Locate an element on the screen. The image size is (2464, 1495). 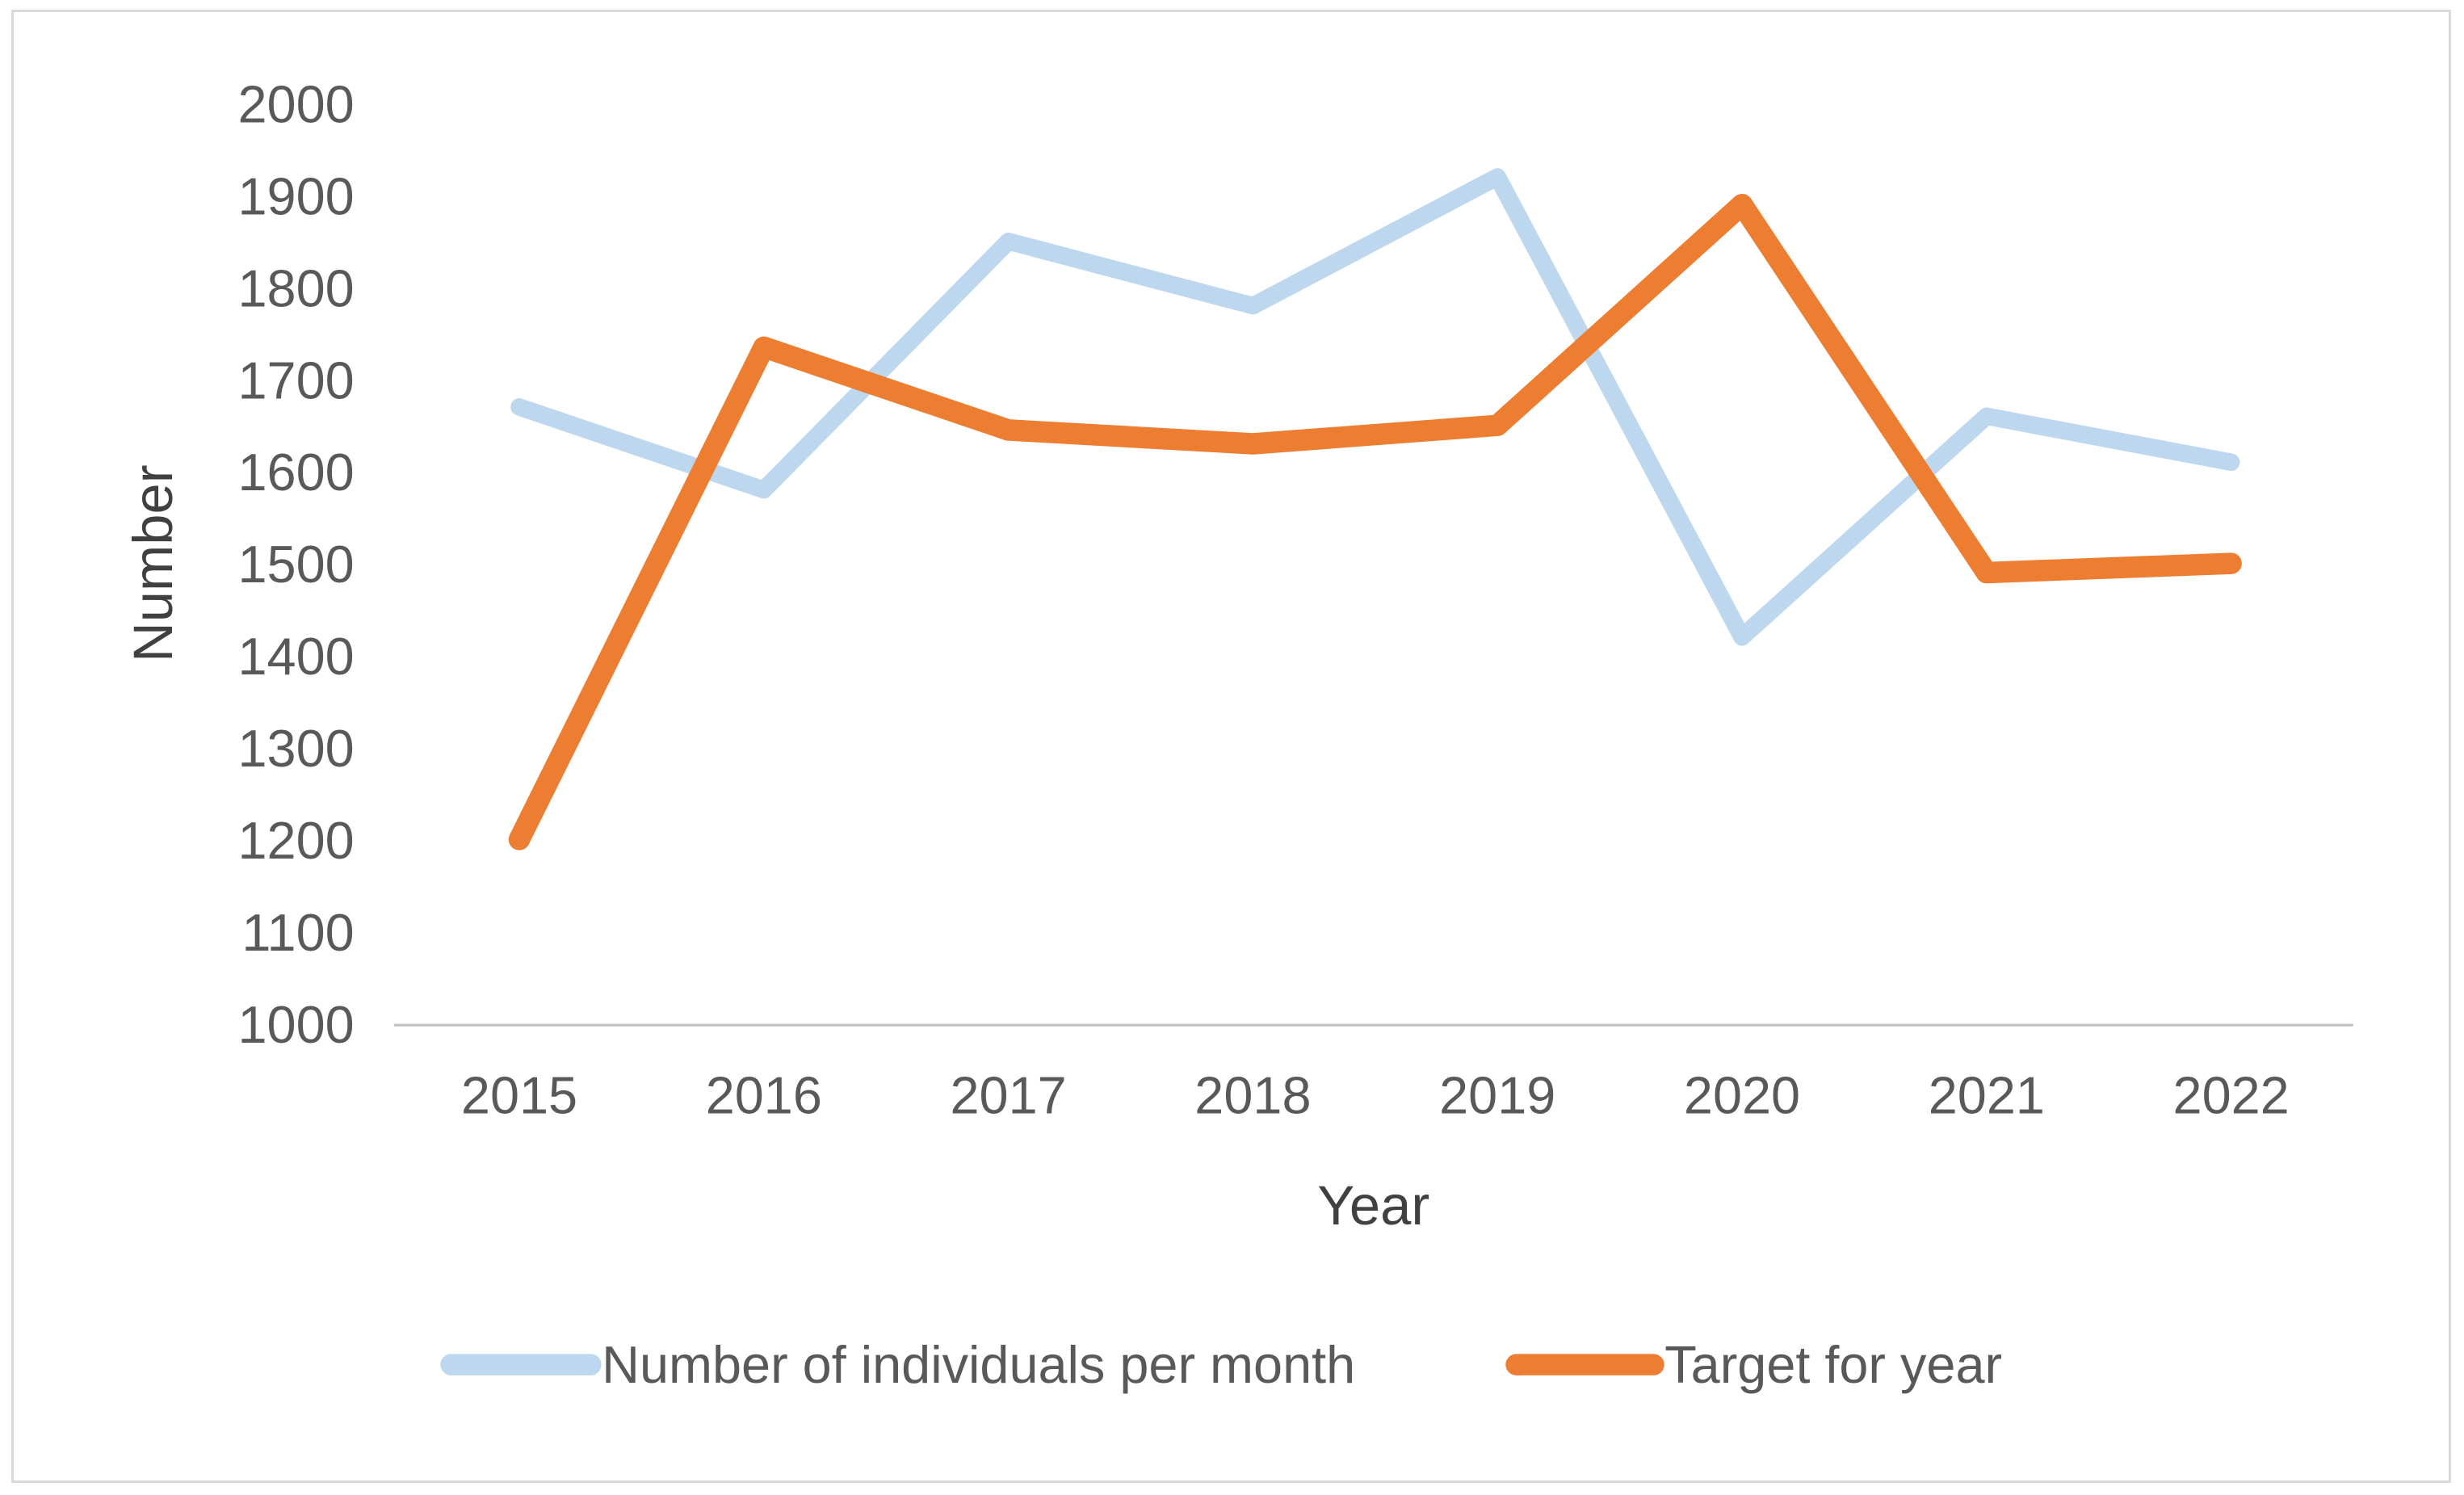
x-tick-label-2021: 2021 is located at coordinates (1987, 1094).